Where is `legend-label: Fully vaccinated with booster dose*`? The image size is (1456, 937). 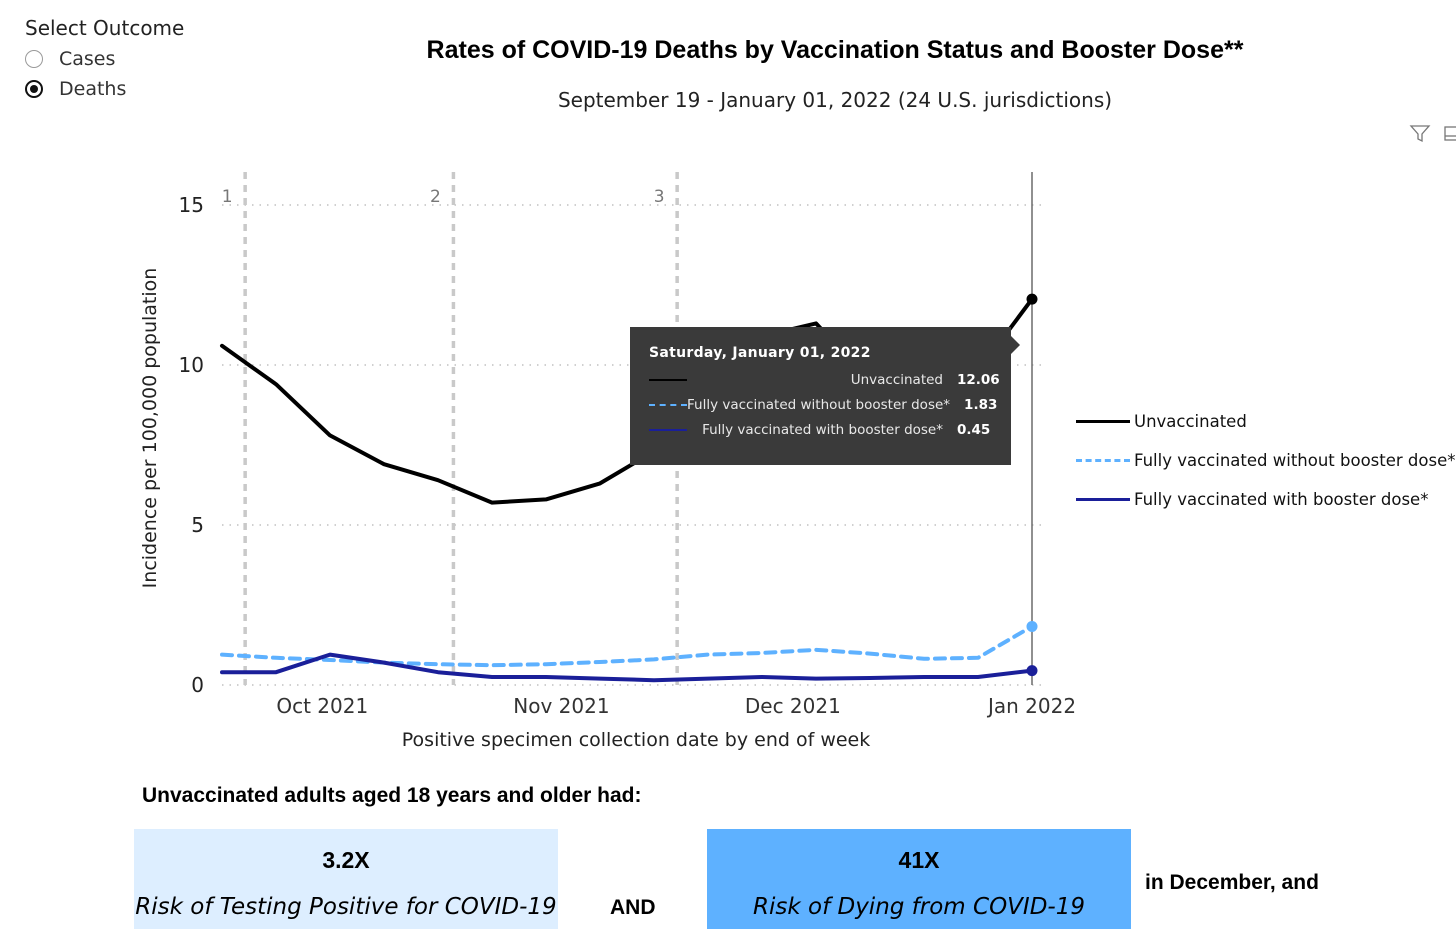 legend-label: Fully vaccinated with booster dose* is located at coordinates (1281, 499).